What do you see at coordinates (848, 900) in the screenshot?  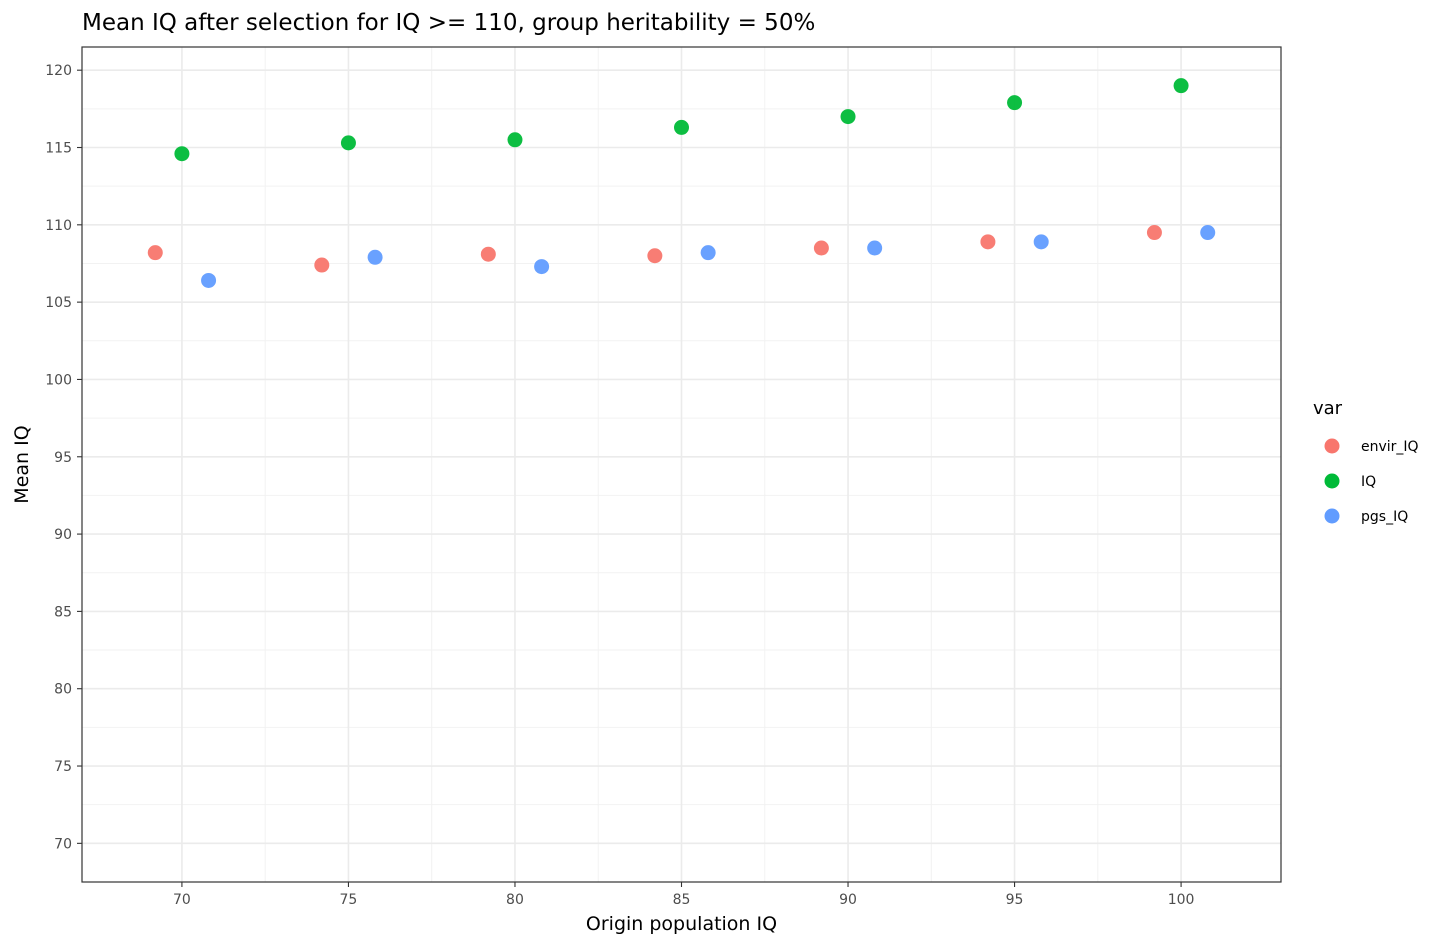 I see `x-tick-label: 90` at bounding box center [848, 900].